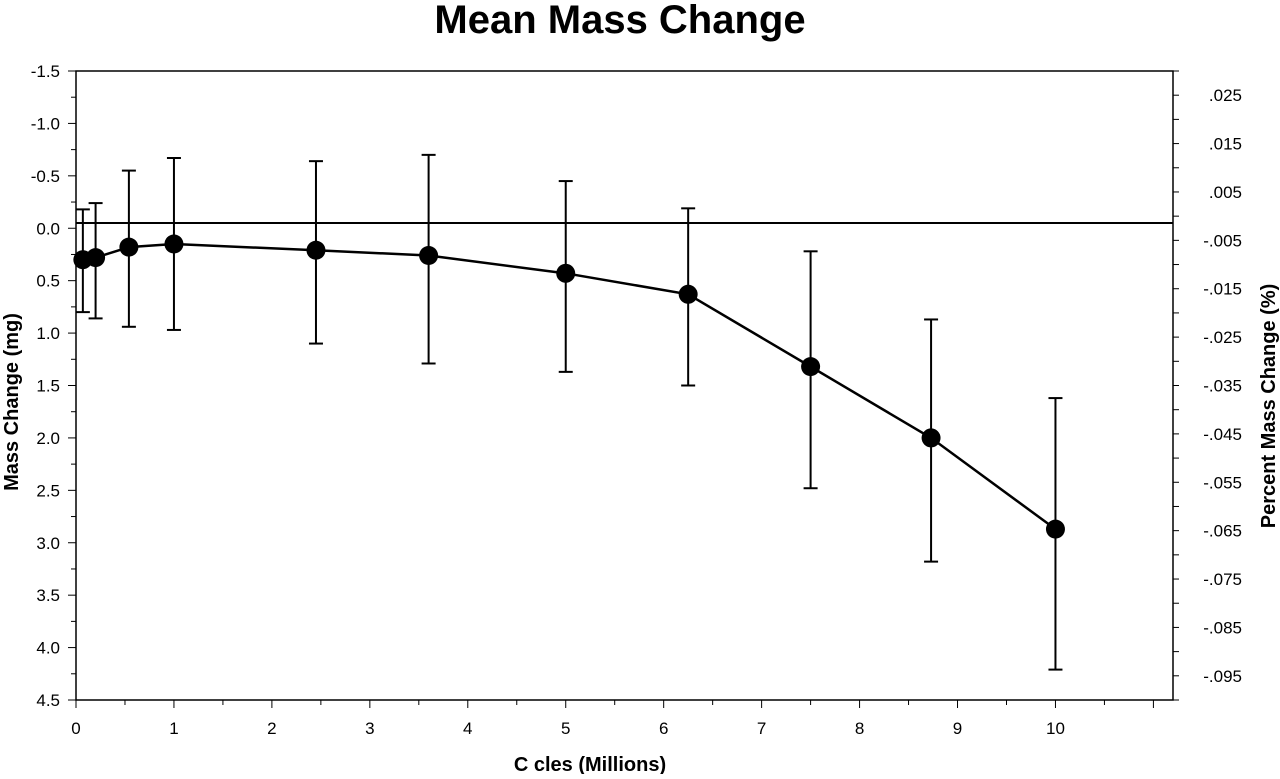 This screenshot has width=1280, height=779. I want to click on x-axis-label: C cles (Millions), so click(590, 764).